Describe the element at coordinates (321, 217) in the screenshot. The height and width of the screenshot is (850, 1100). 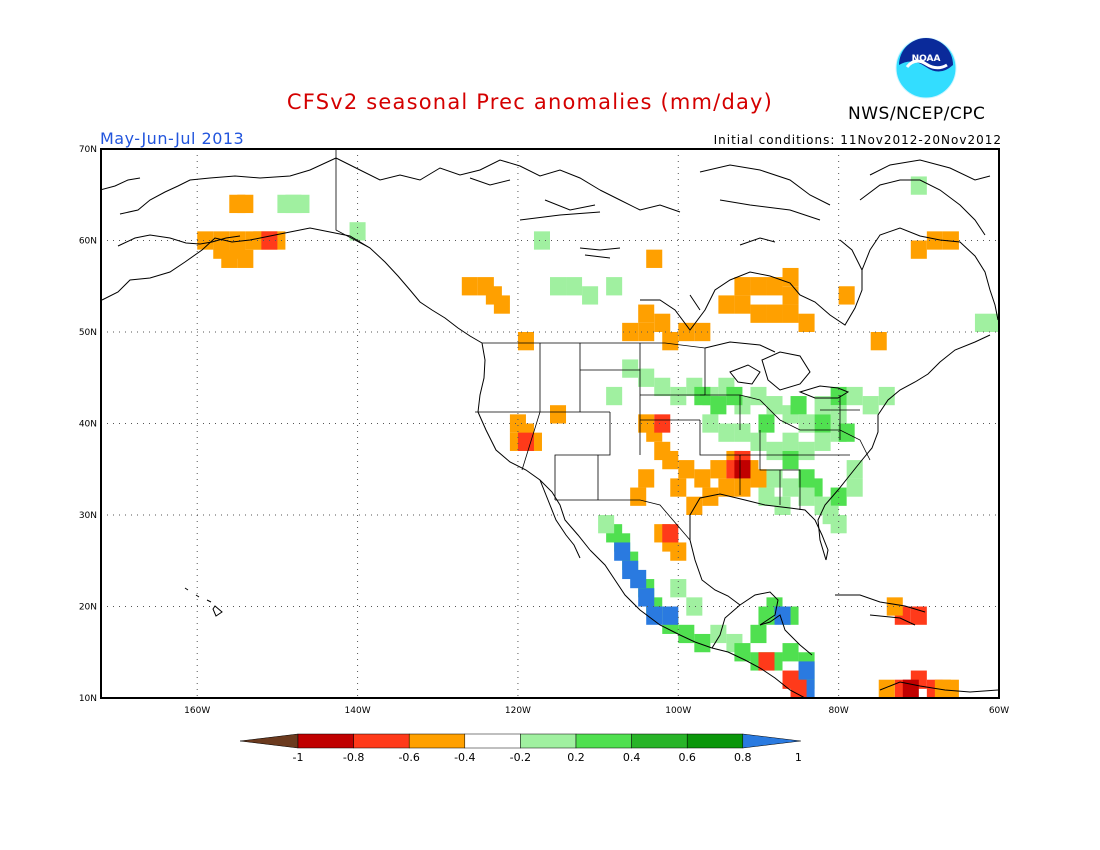
I see `anomaly-region-alaska-north-green` at that location.